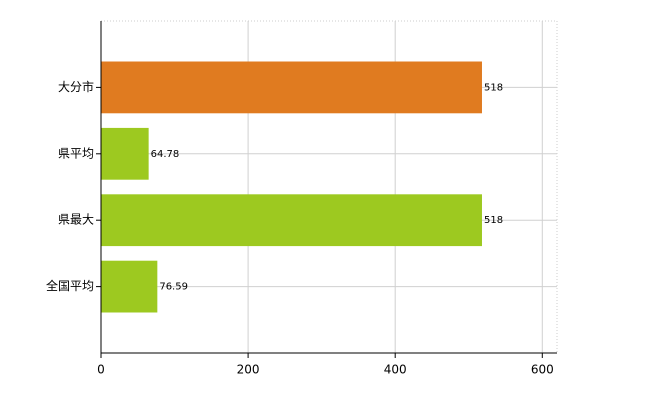 The image size is (650, 400). What do you see at coordinates (248, 370) in the screenshot?
I see `x-tick-label: 200` at bounding box center [248, 370].